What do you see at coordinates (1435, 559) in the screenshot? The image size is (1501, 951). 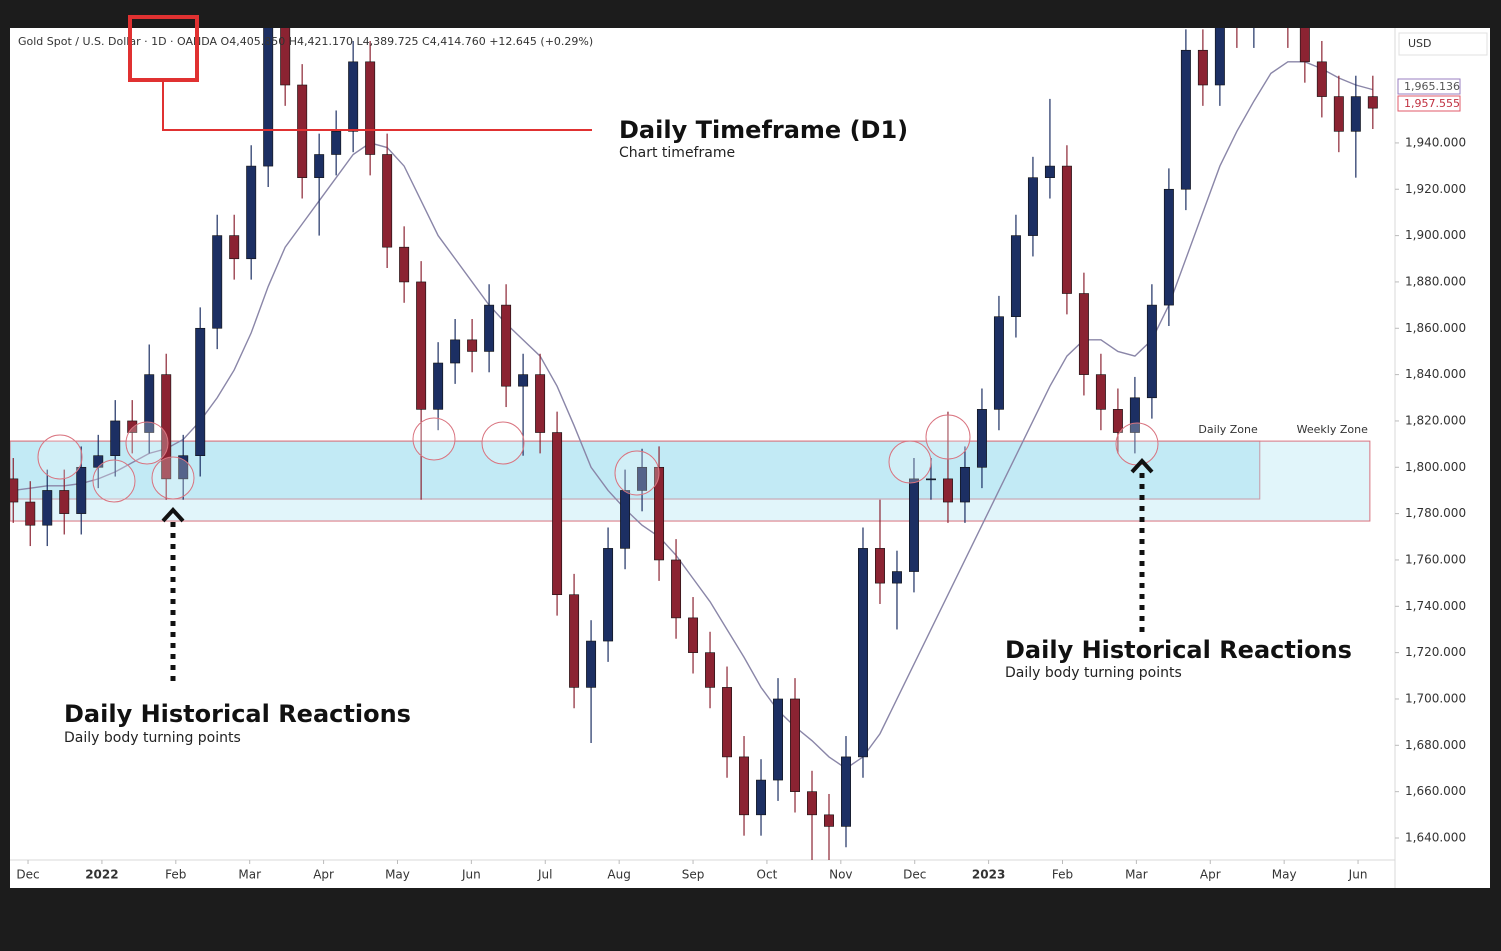 I see `y-tick-label: 1,760.000` at bounding box center [1435, 559].